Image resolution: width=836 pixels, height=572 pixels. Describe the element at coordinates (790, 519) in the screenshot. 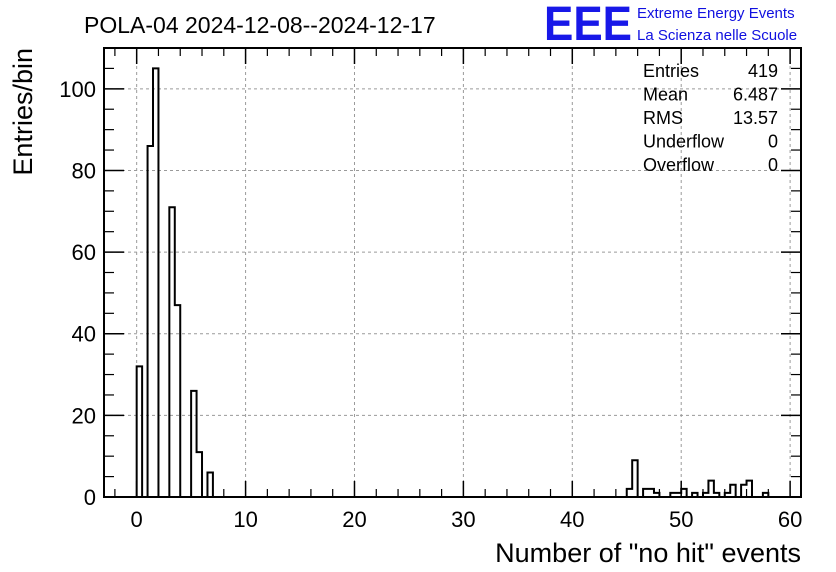

I see `x-tick-label: 60` at that location.